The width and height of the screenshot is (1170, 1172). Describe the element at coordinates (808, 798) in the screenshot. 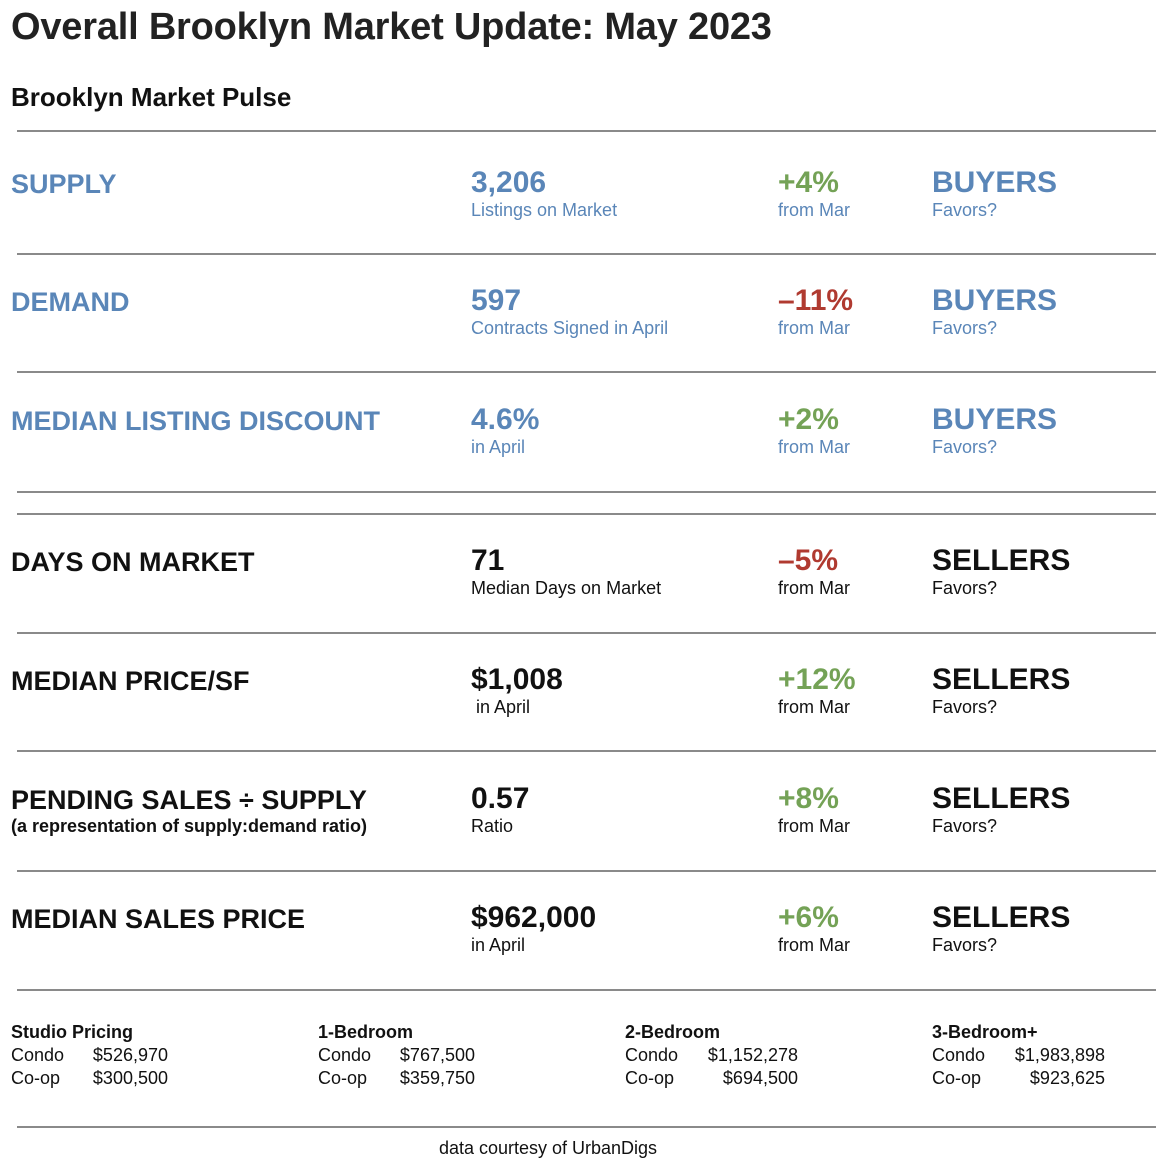

I see `metric-change: +8%` at that location.